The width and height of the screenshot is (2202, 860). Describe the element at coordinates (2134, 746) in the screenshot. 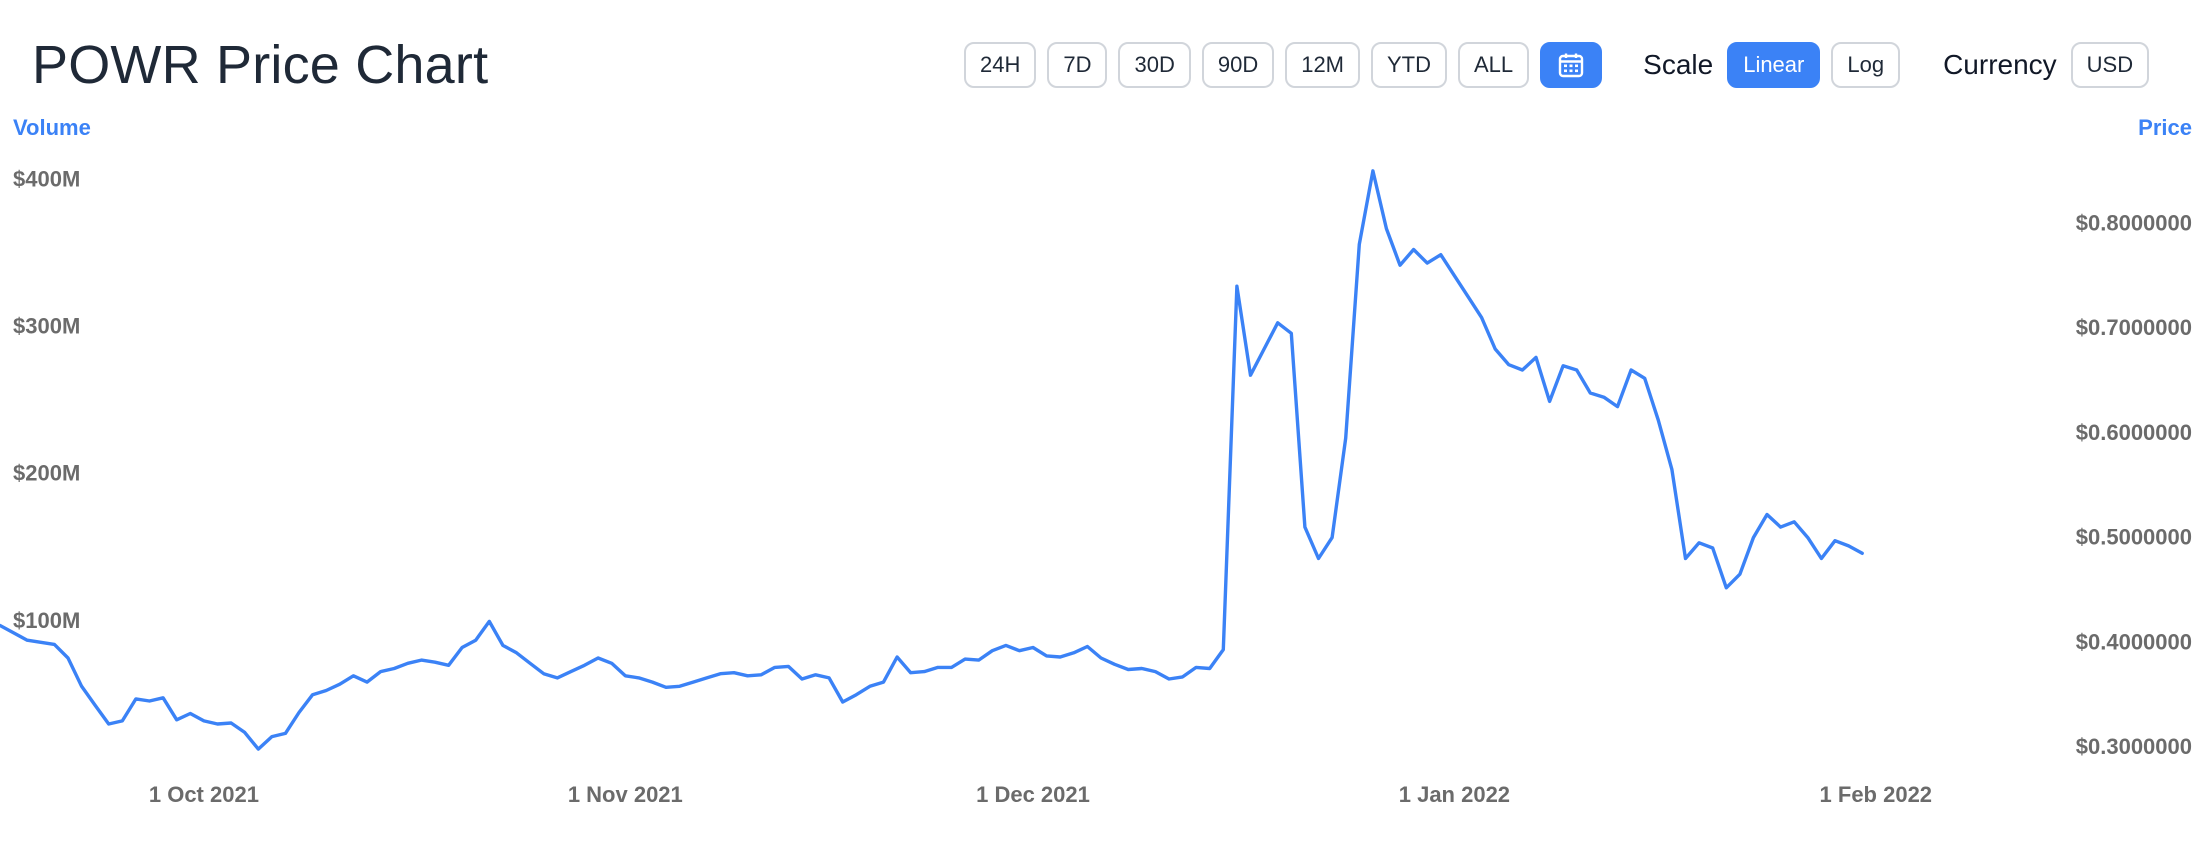

I see `right-tick-label: $0.3000000` at that location.